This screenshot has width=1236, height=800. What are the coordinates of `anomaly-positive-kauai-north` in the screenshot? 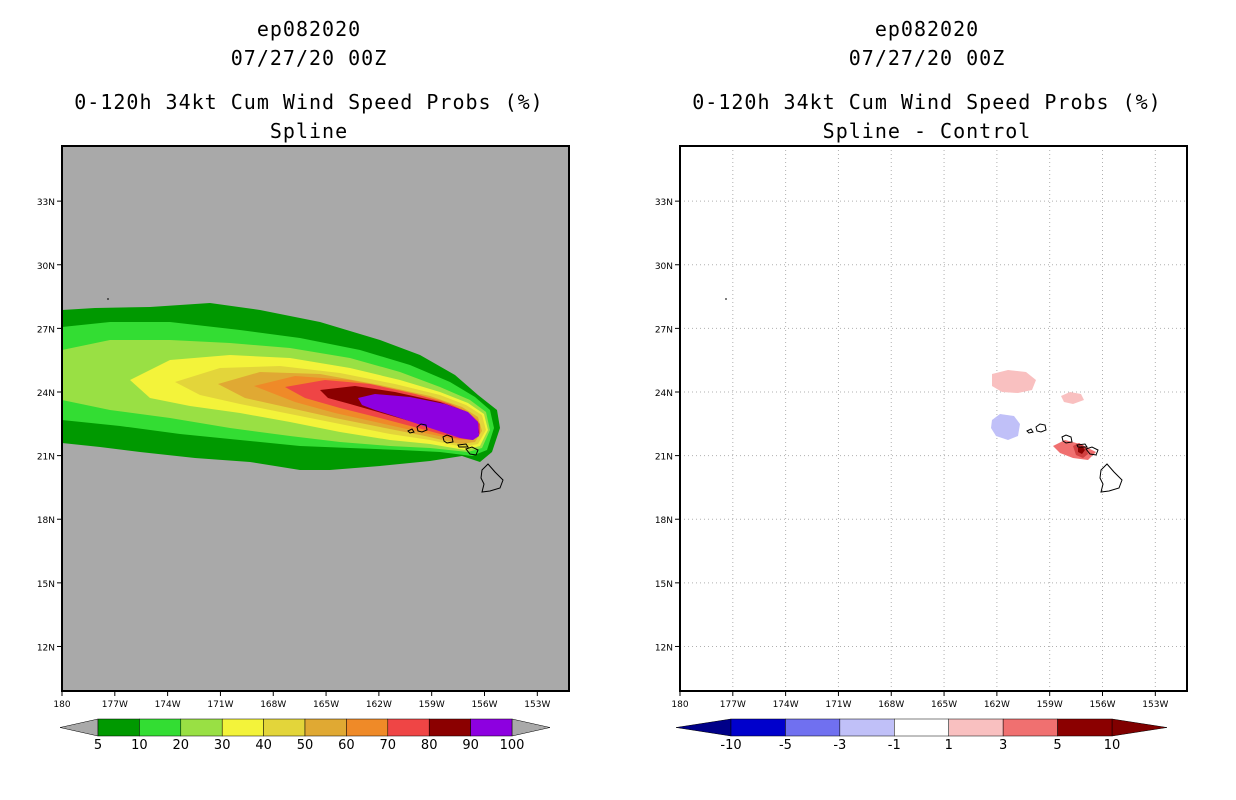 It's located at (1014, 381).